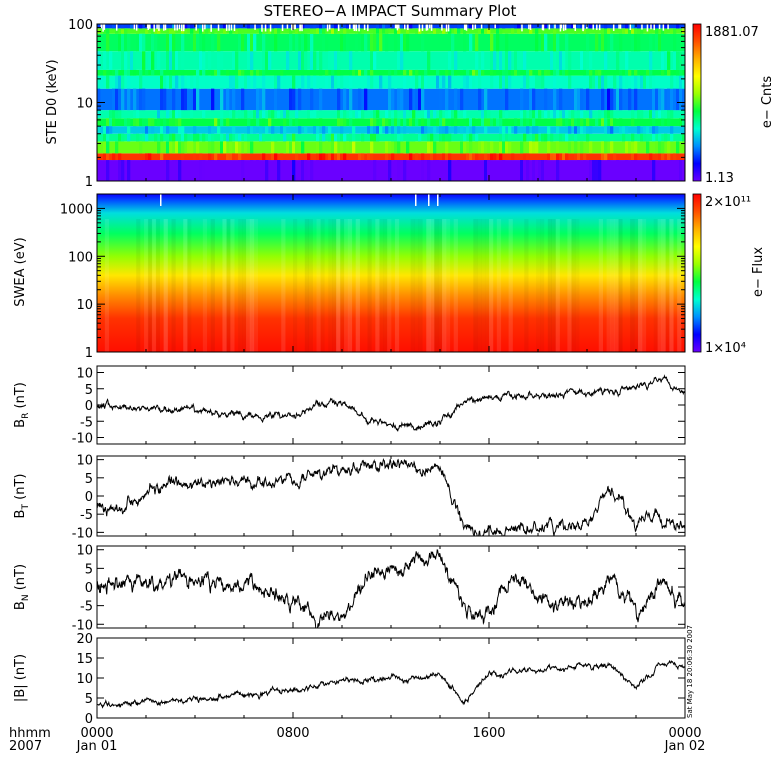 This screenshot has width=780, height=780. Describe the element at coordinates (391, 684) in the screenshot. I see `bmag-series-line` at that location.